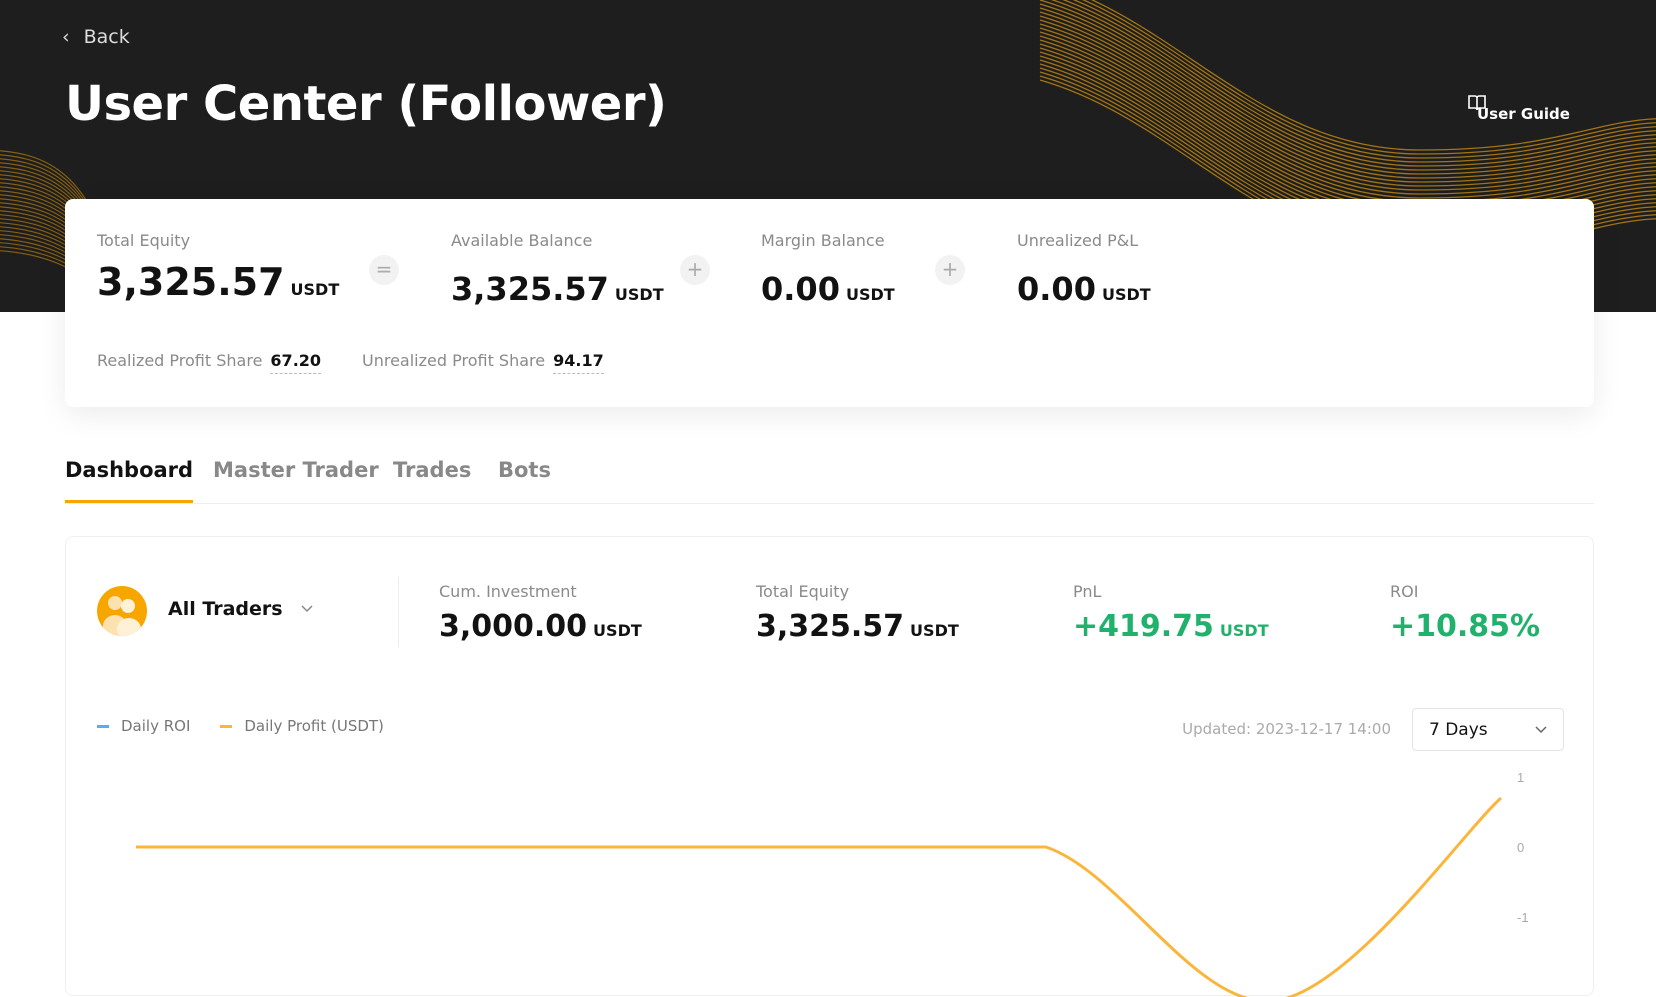  I want to click on stat-value: 3,325.57, so click(830, 626).